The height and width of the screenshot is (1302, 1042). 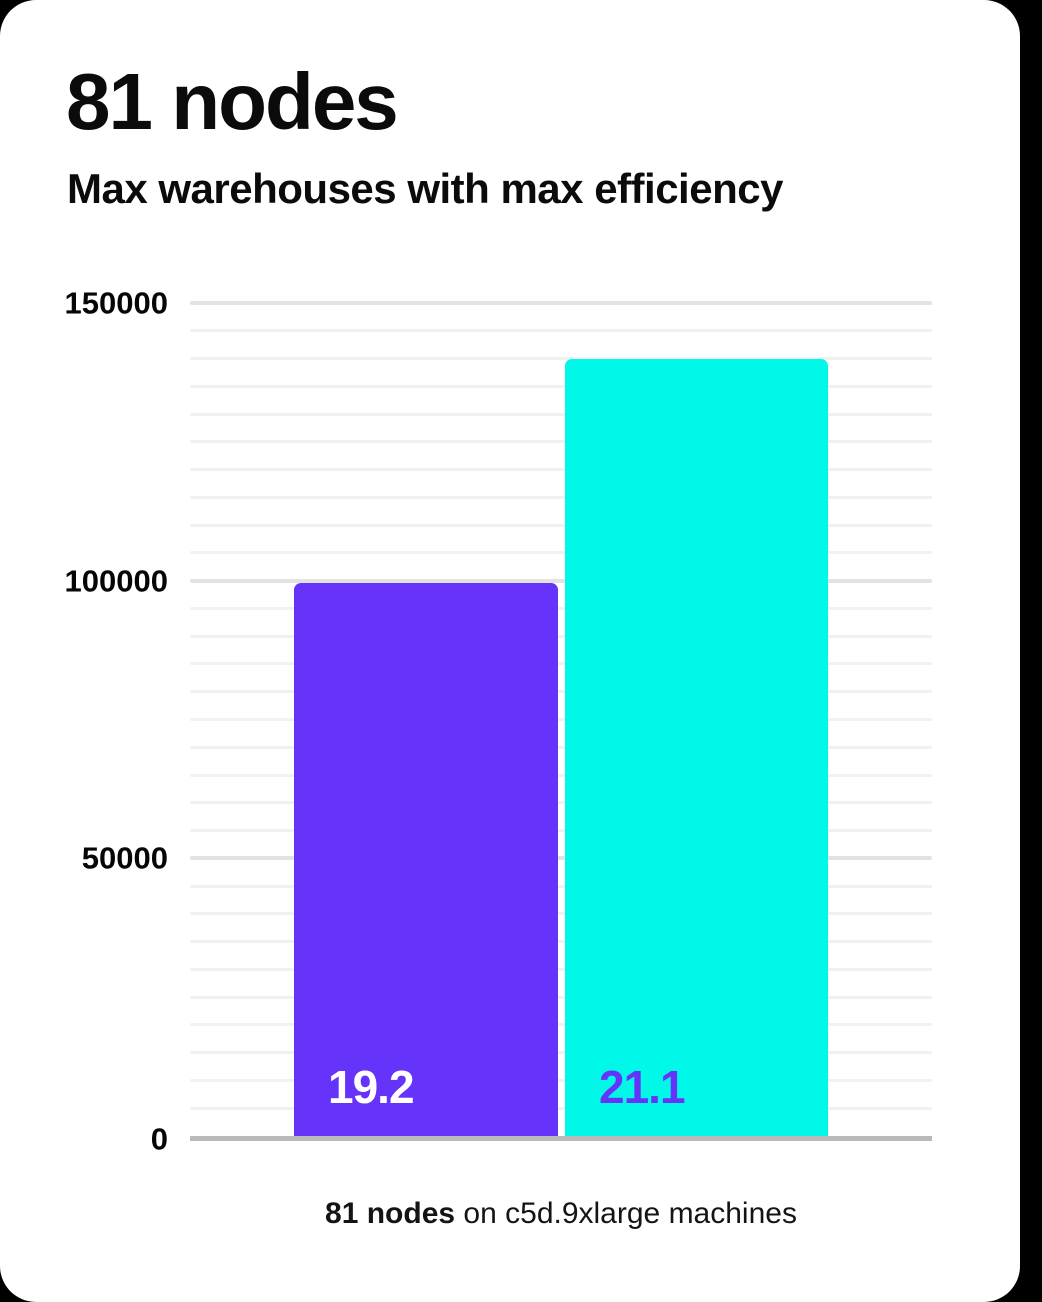 I want to click on y-tick-label: 100000, so click(x=116, y=581).